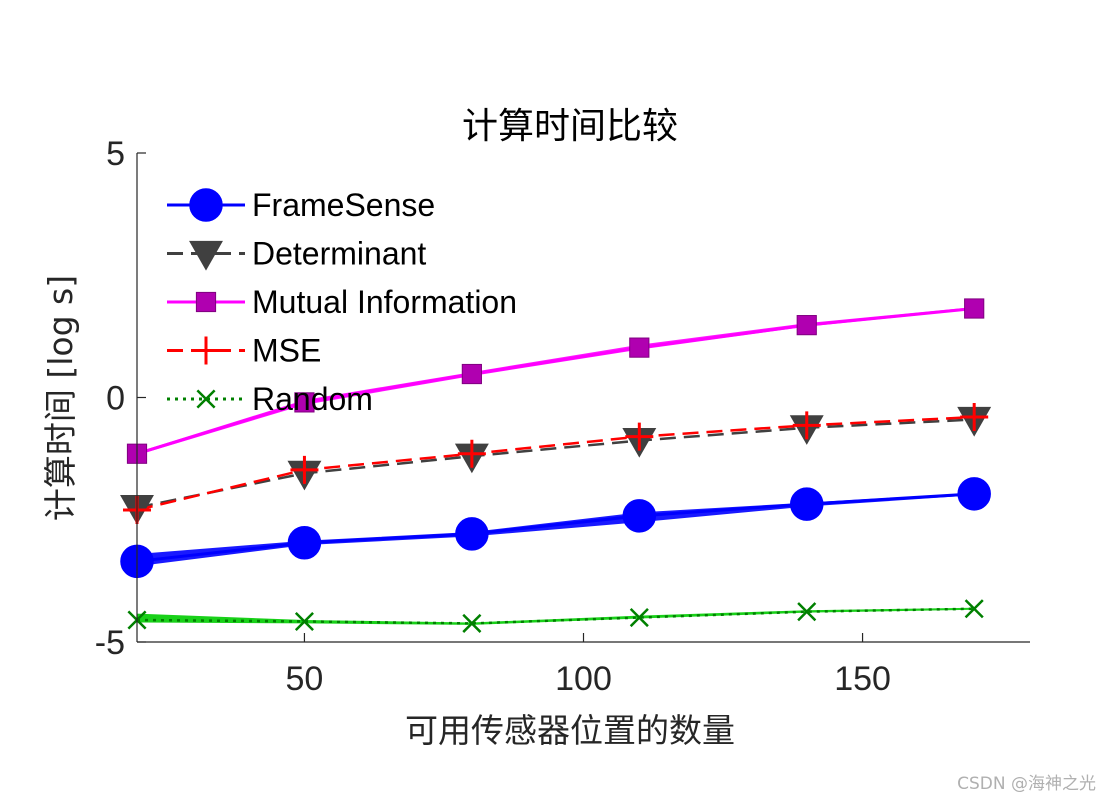 The width and height of the screenshot is (1102, 798). What do you see at coordinates (555, 381) in the screenshot?
I see `line-mutual-information` at bounding box center [555, 381].